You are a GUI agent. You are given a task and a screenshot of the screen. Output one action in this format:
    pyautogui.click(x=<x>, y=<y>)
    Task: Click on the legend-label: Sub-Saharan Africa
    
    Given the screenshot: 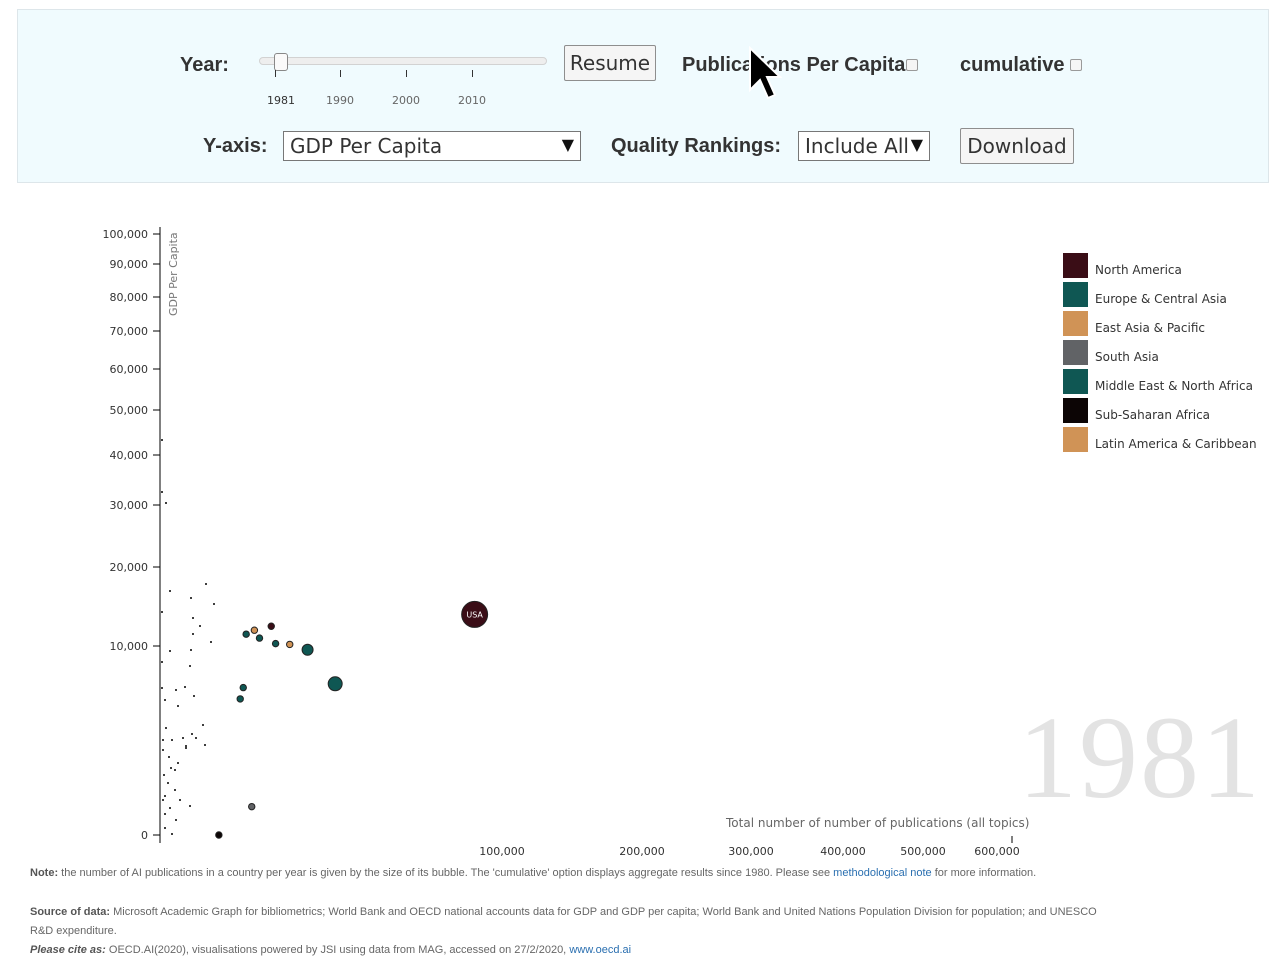 What is the action you would take?
    pyautogui.click(x=1153, y=415)
    